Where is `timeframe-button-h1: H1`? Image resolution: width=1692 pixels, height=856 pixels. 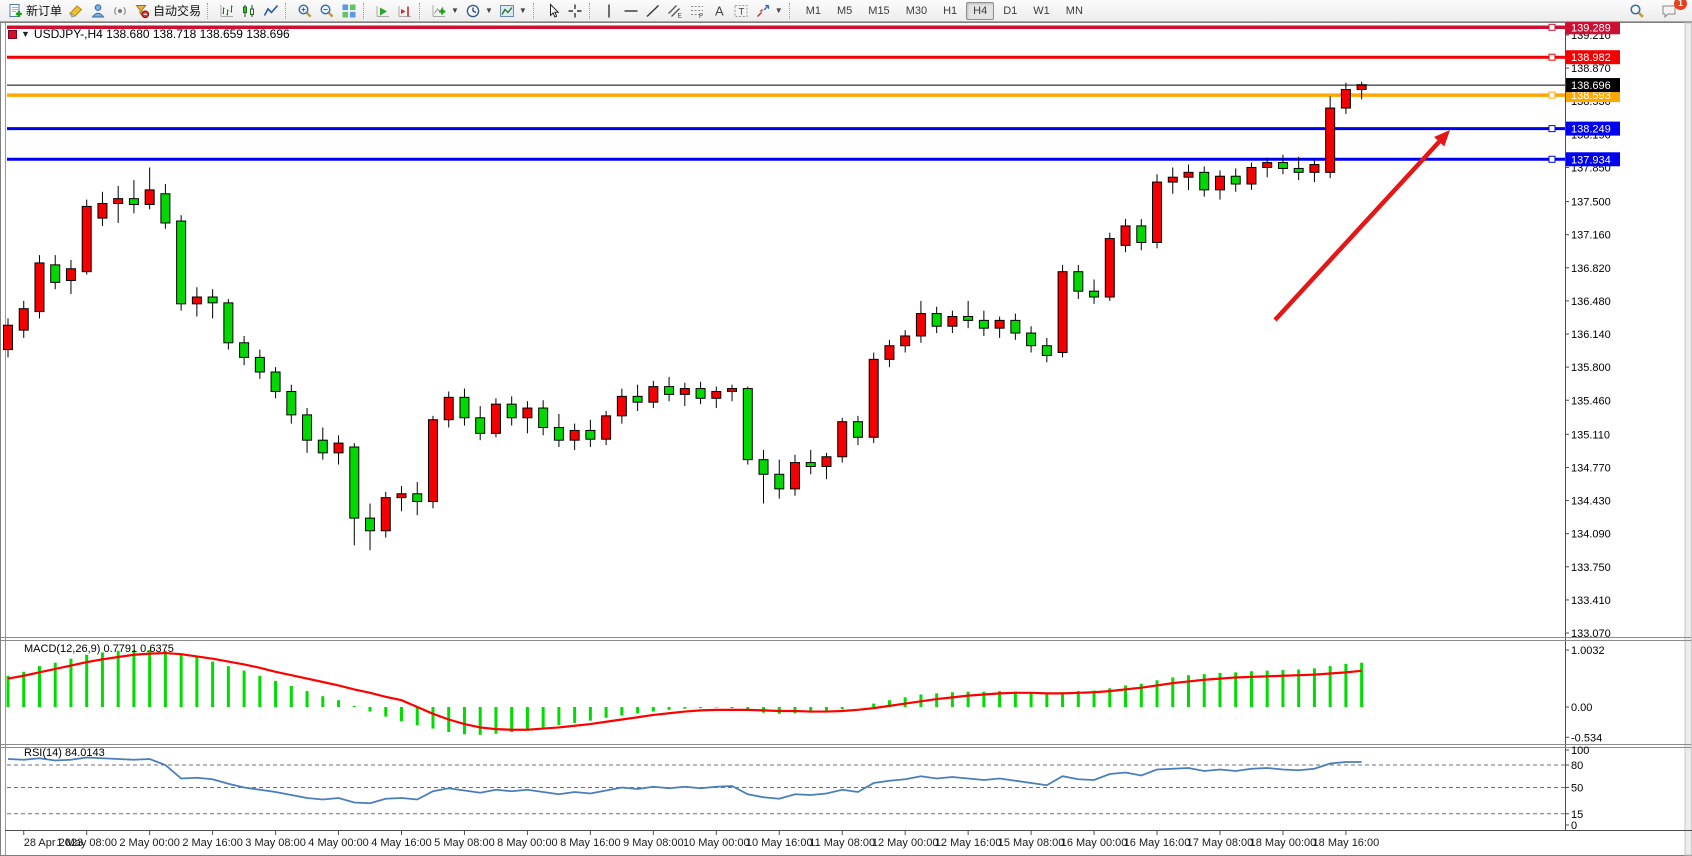 timeframe-button-h1: H1 is located at coordinates (950, 10).